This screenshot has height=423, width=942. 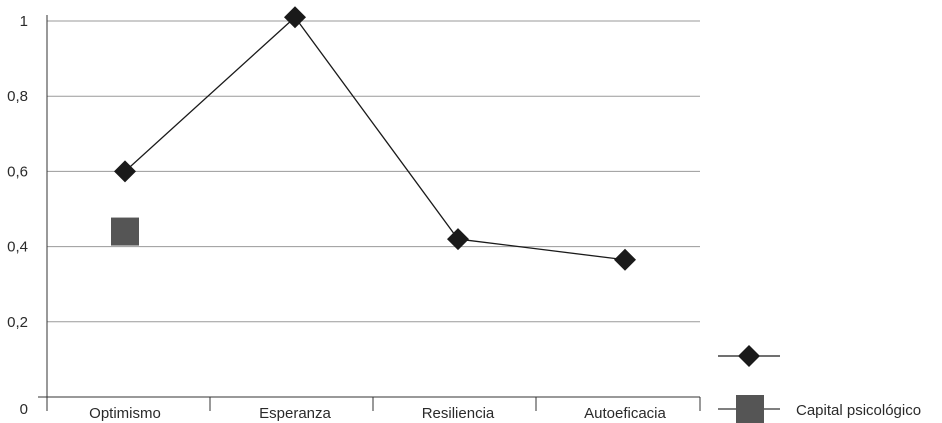 What do you see at coordinates (458, 239) in the screenshot?
I see `series-1-point-resiliencia` at bounding box center [458, 239].